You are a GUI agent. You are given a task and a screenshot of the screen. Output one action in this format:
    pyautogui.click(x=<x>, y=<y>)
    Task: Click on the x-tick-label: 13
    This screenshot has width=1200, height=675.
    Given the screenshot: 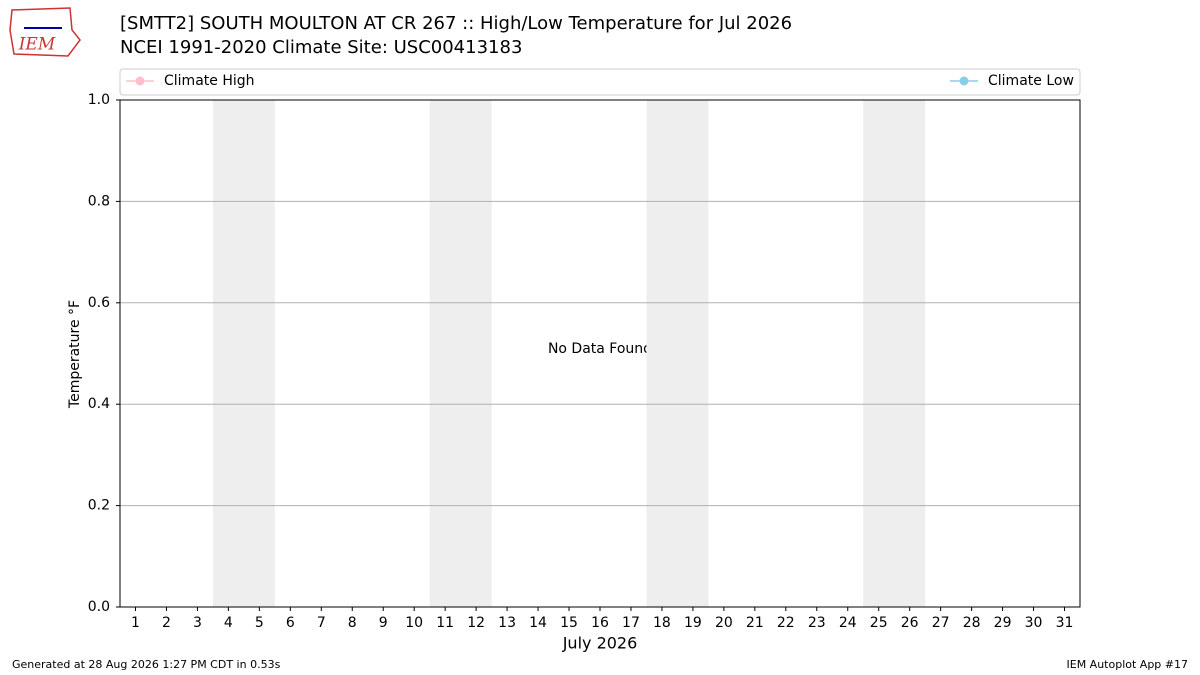 What is the action you would take?
    pyautogui.click(x=507, y=623)
    